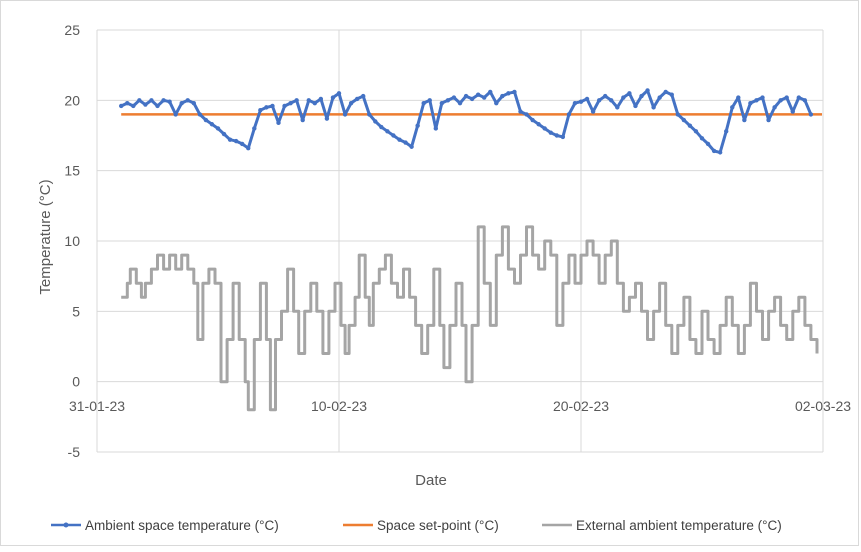 This screenshot has height=552, width=861. What do you see at coordinates (460, 406) in the screenshot?
I see `x-tick-labels: 31-01-23 10-02-23 20-02-23 02-03-23` at bounding box center [460, 406].